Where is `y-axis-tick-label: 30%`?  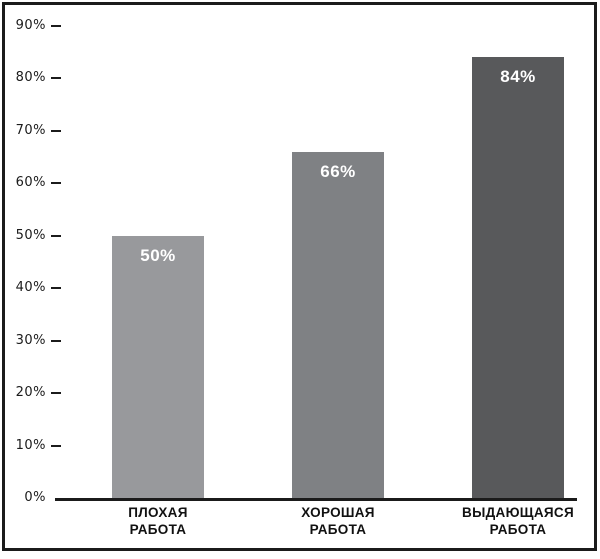 y-axis-tick-label: 30% is located at coordinates (30, 340).